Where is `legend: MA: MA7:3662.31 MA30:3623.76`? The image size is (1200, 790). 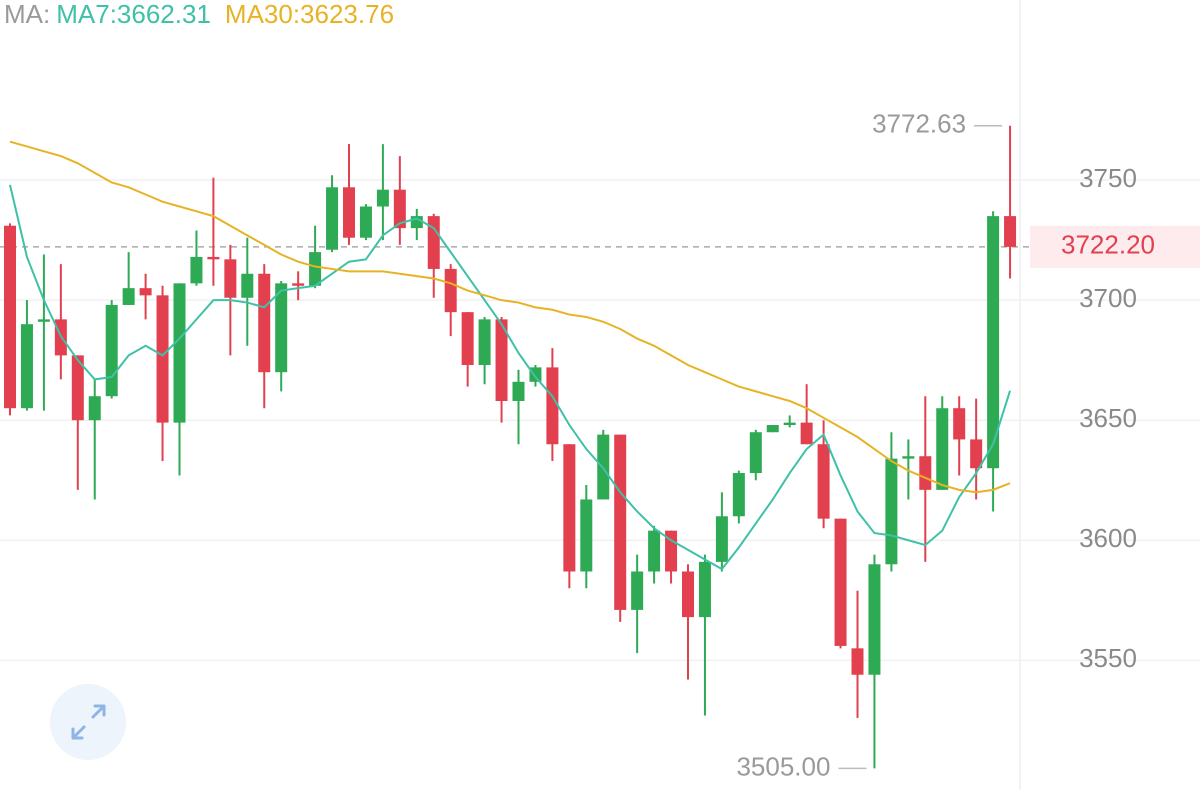
legend: MA: MA7:3662.31 MA30:3623.76 is located at coordinates (199, 14).